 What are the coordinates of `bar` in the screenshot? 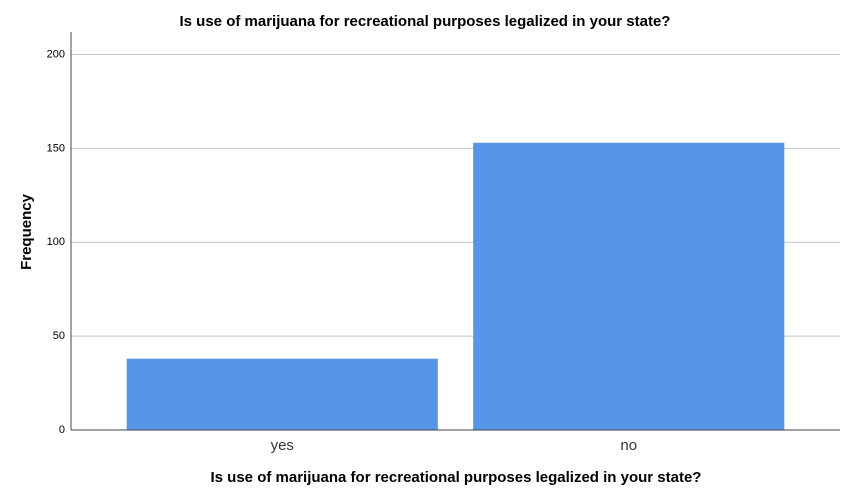 It's located at (282, 394).